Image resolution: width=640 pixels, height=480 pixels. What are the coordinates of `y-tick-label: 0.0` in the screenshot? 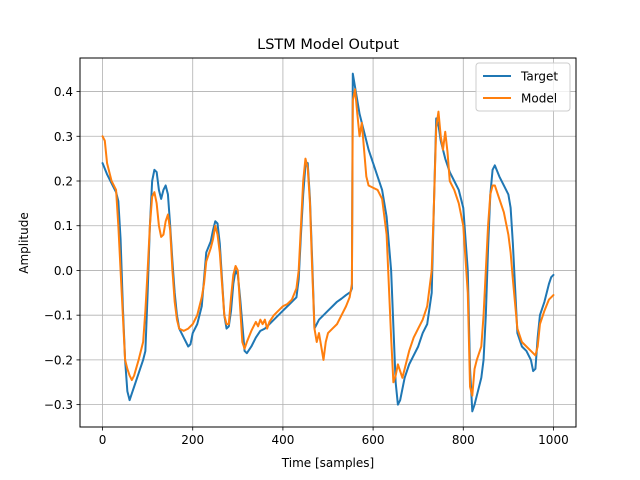 It's located at (63, 271).